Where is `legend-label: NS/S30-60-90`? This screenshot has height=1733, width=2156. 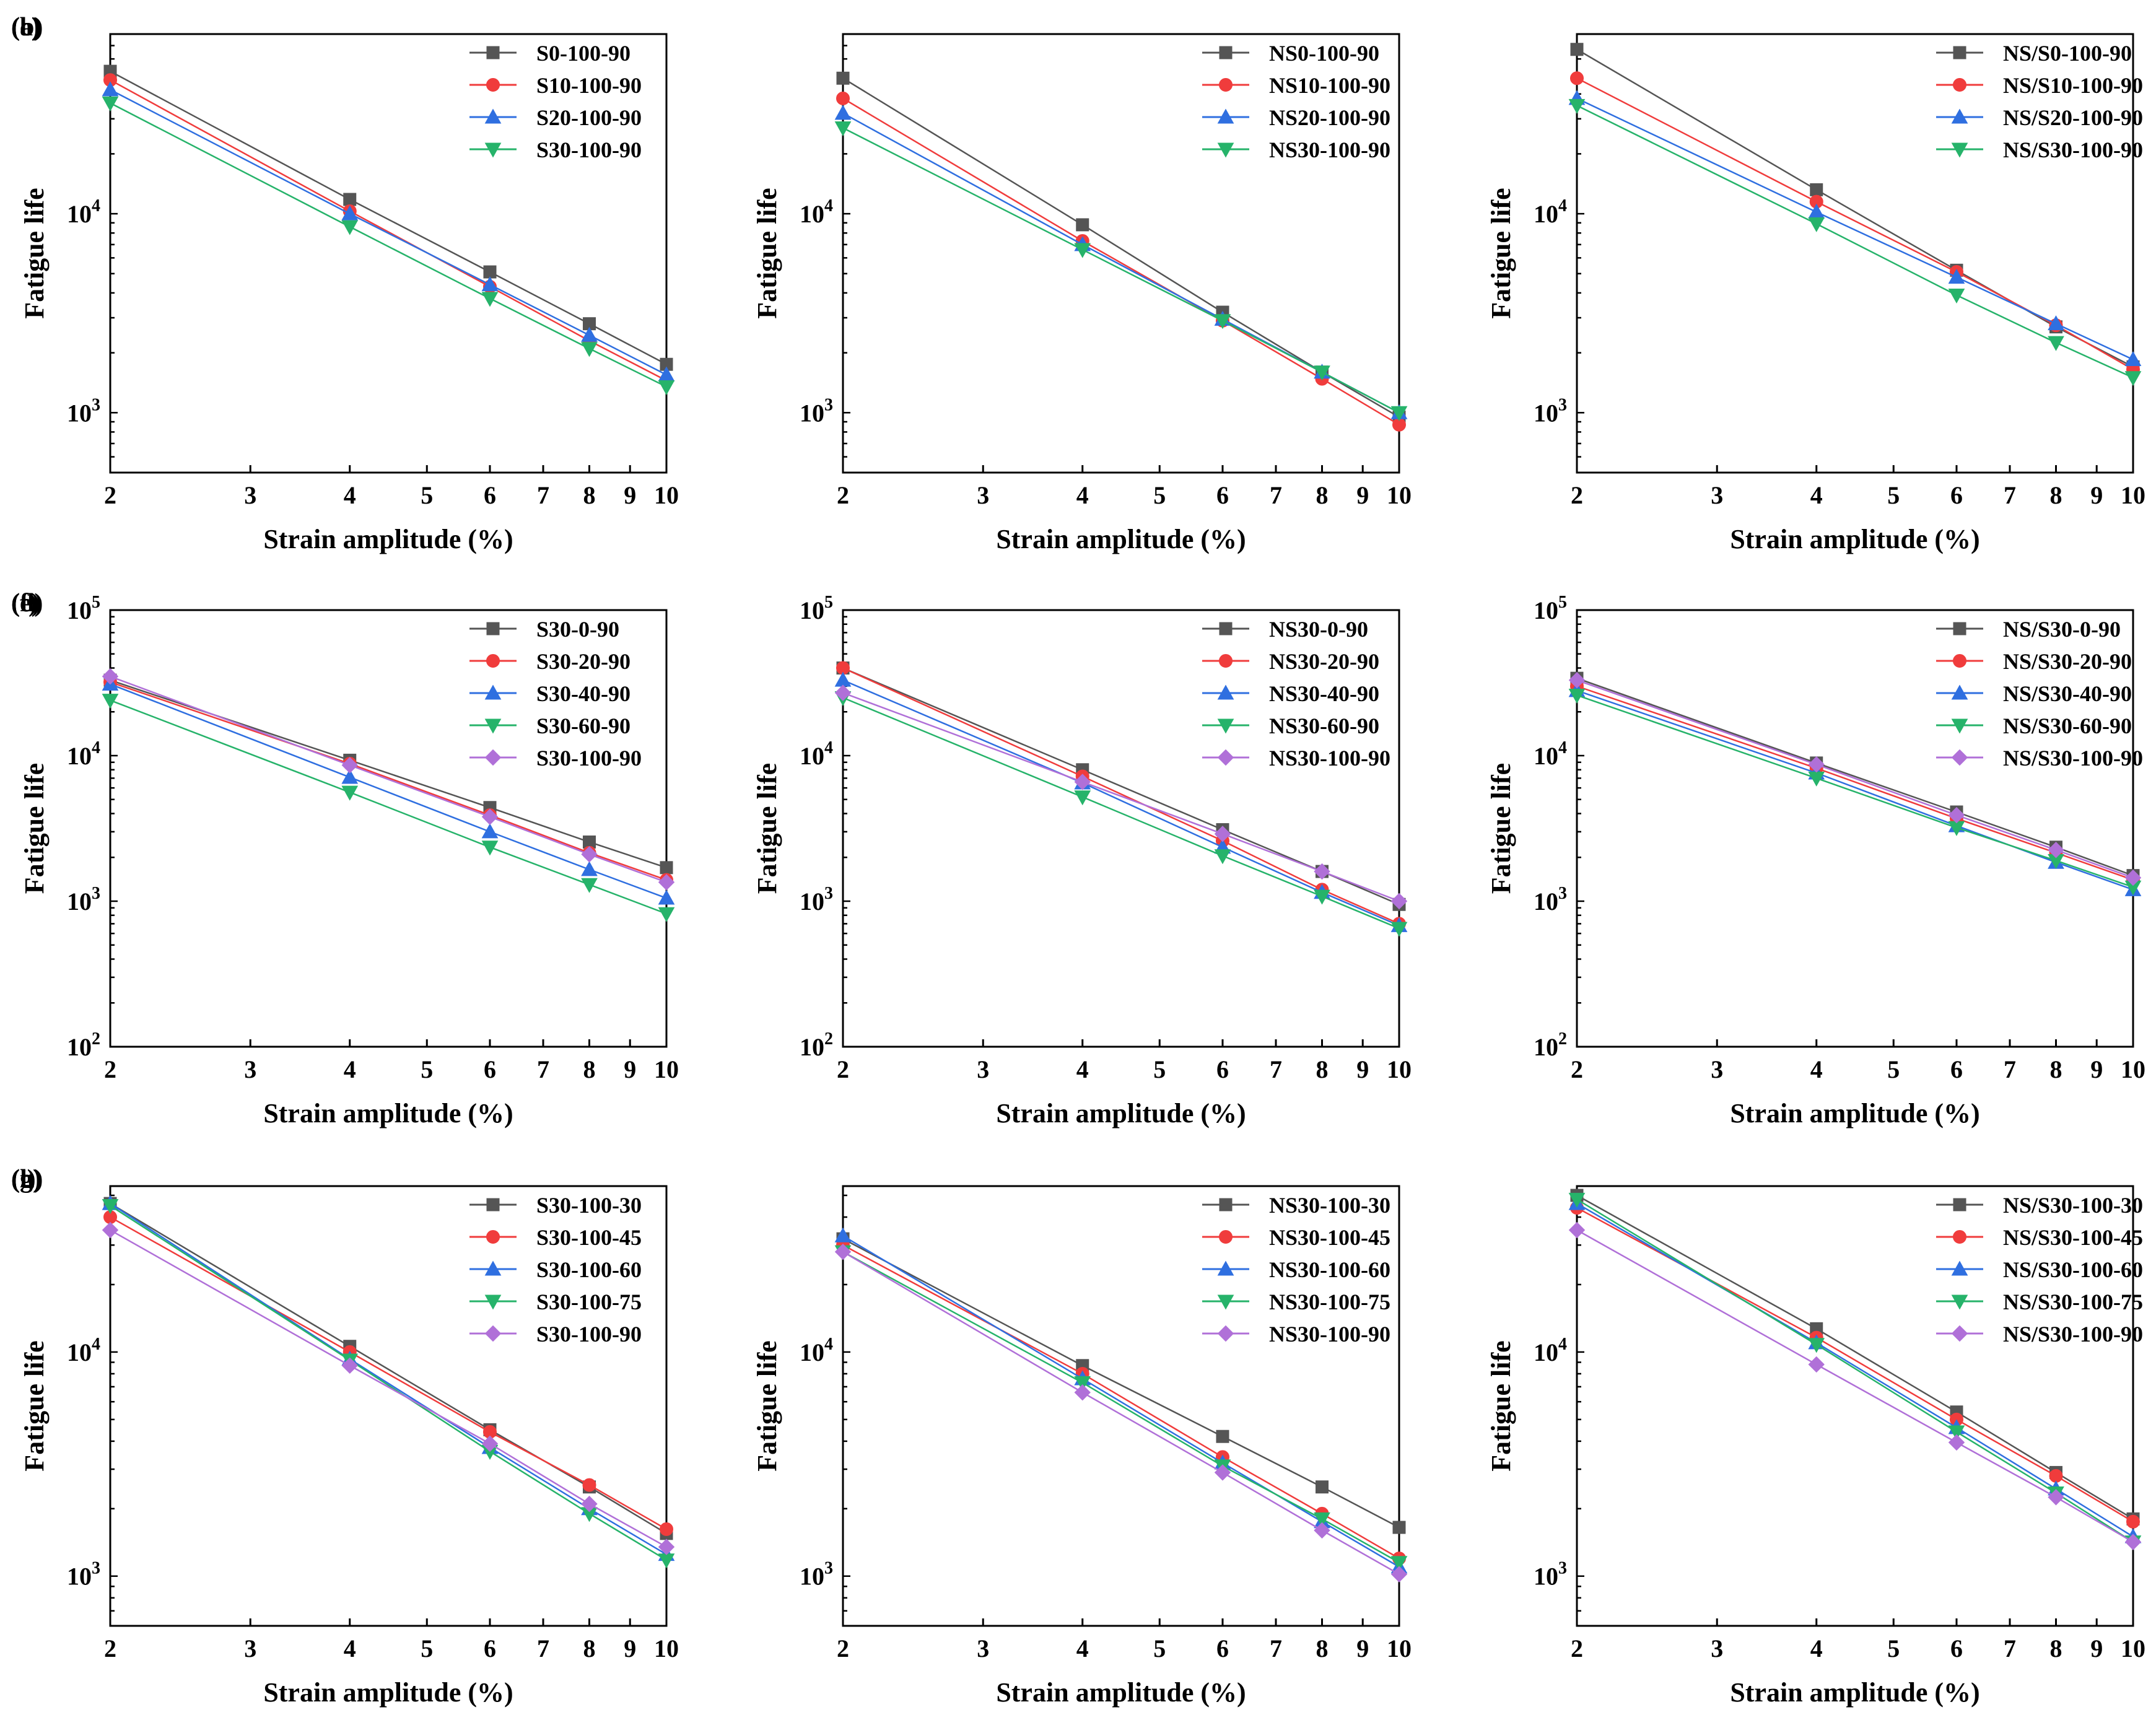 legend-label: NS/S30-60-90 is located at coordinates (2067, 726).